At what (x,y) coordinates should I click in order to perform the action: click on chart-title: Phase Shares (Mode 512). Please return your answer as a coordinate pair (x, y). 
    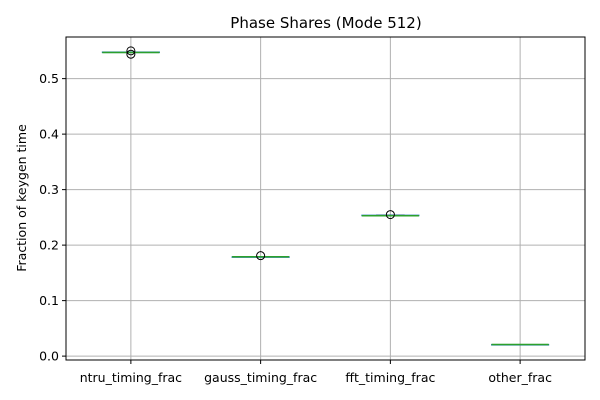
    Looking at the image, I should click on (325, 23).